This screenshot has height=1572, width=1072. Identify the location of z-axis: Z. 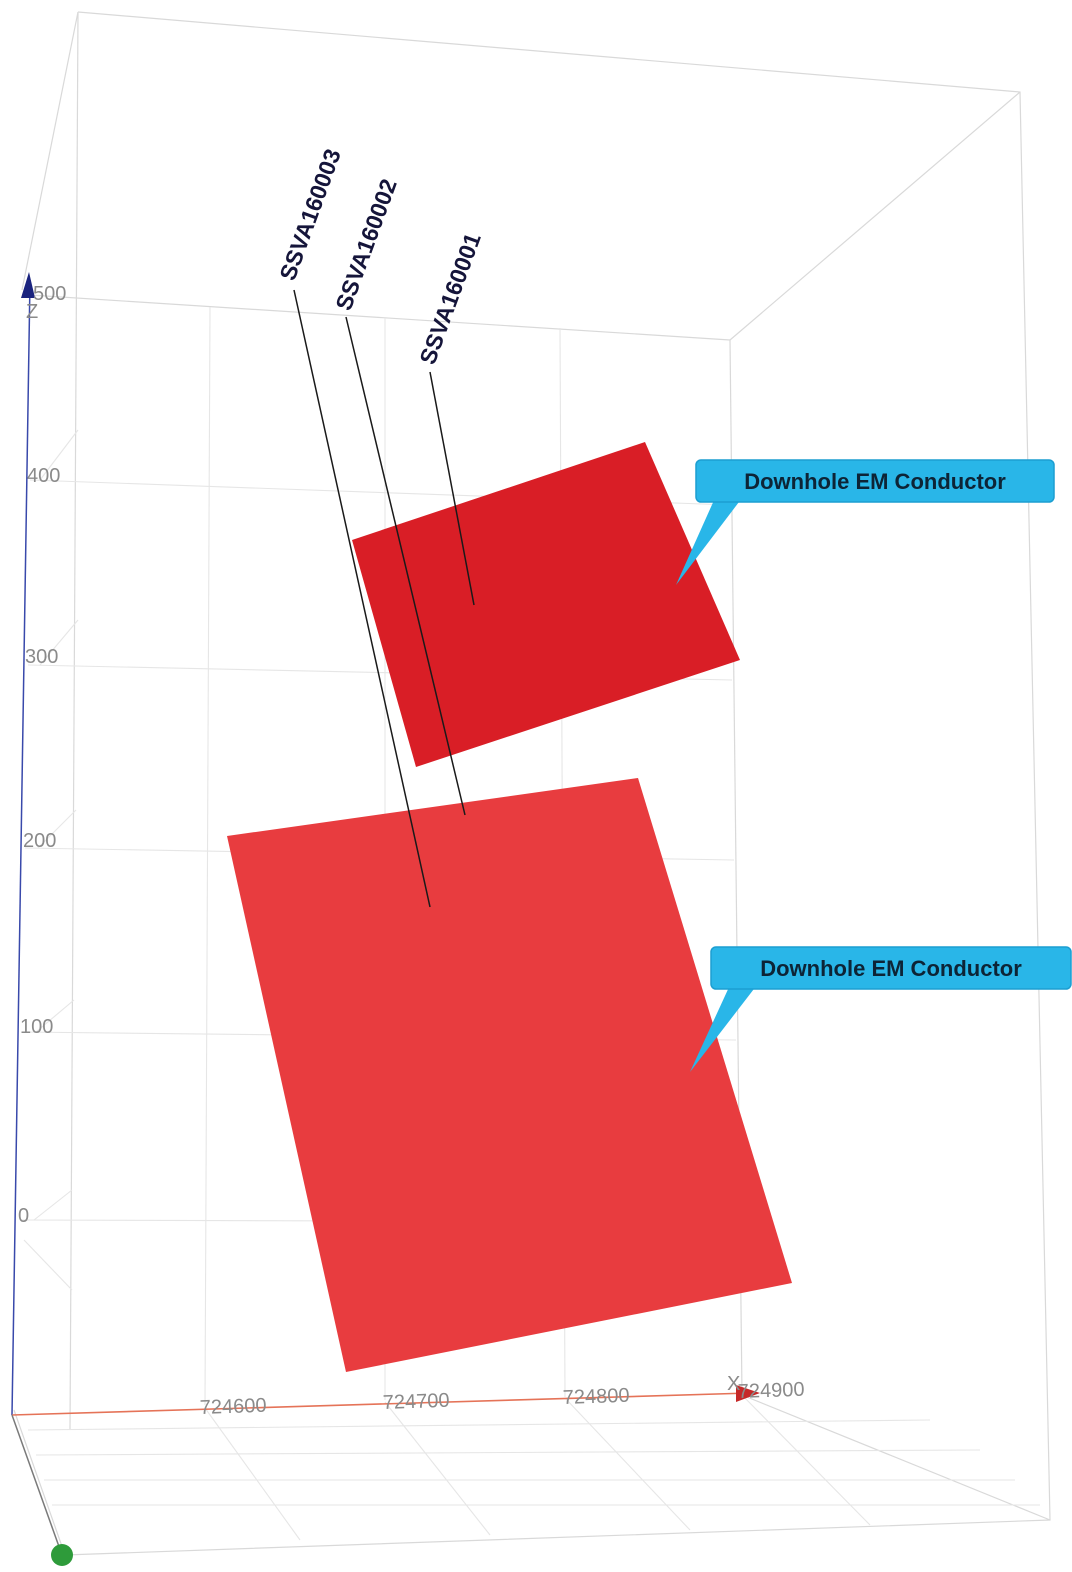
(24, 844).